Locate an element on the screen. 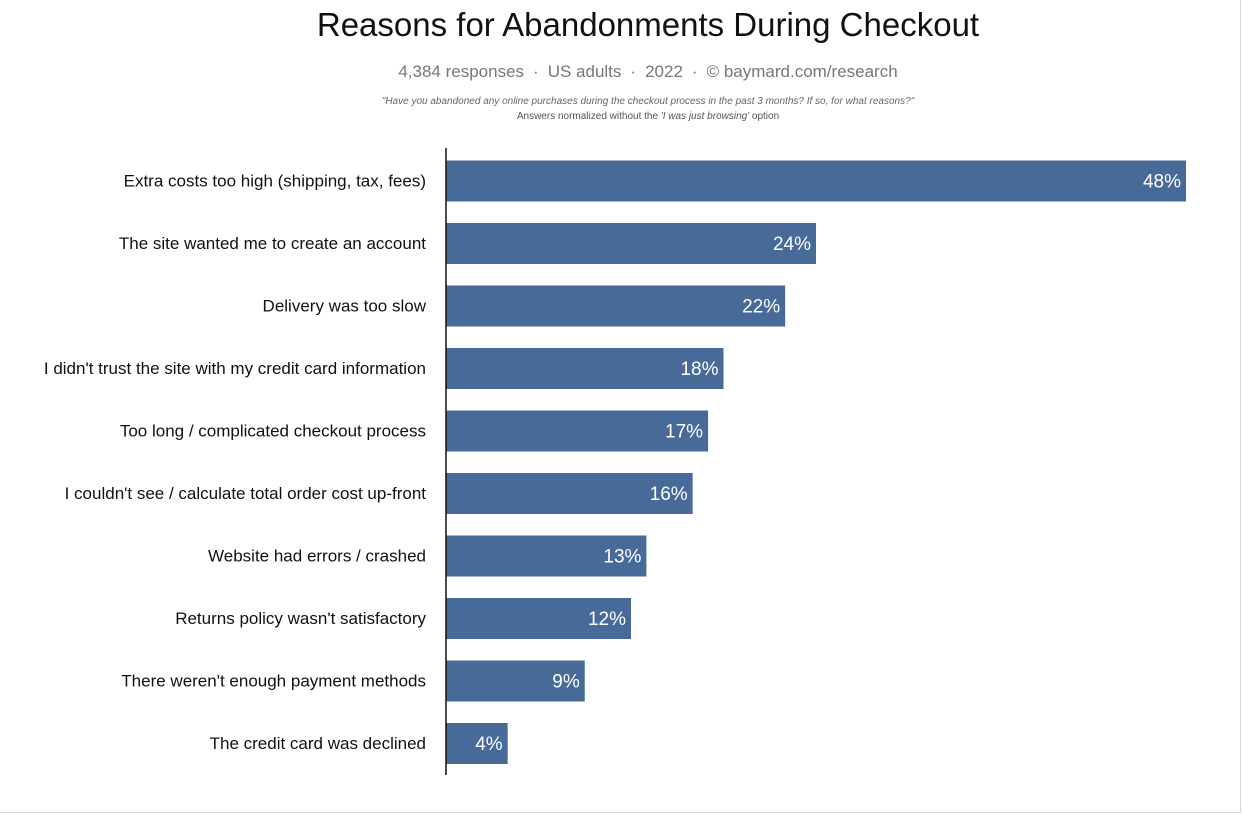 Image resolution: width=1242 pixels, height=815 pixels. category-label: Returns policy wasn't satisfactory is located at coordinates (300, 618).